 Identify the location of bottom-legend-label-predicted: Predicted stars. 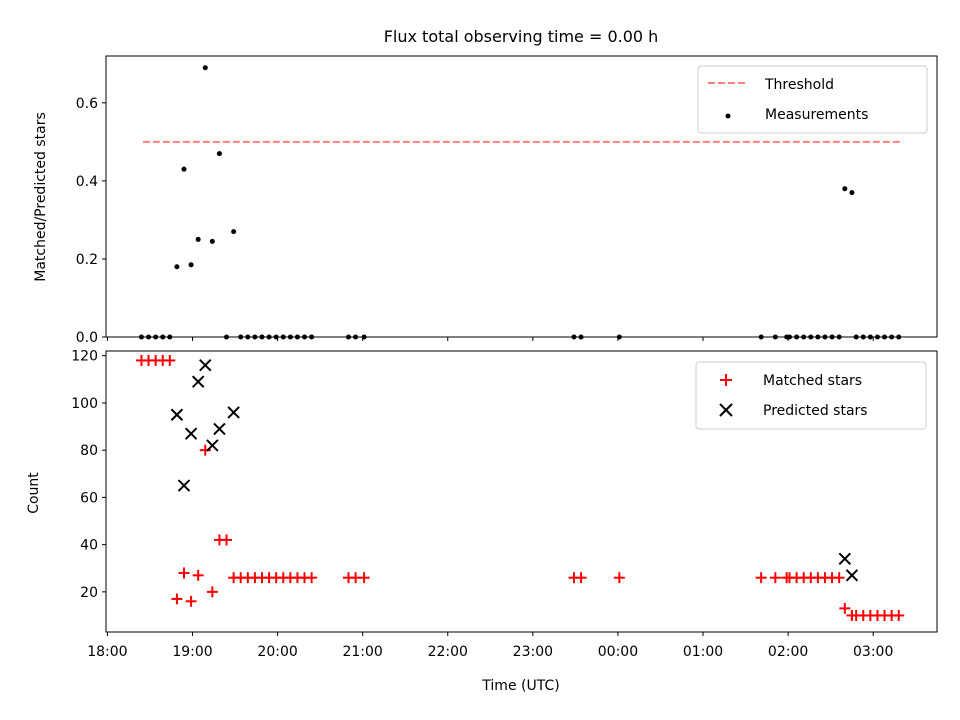
(815, 411).